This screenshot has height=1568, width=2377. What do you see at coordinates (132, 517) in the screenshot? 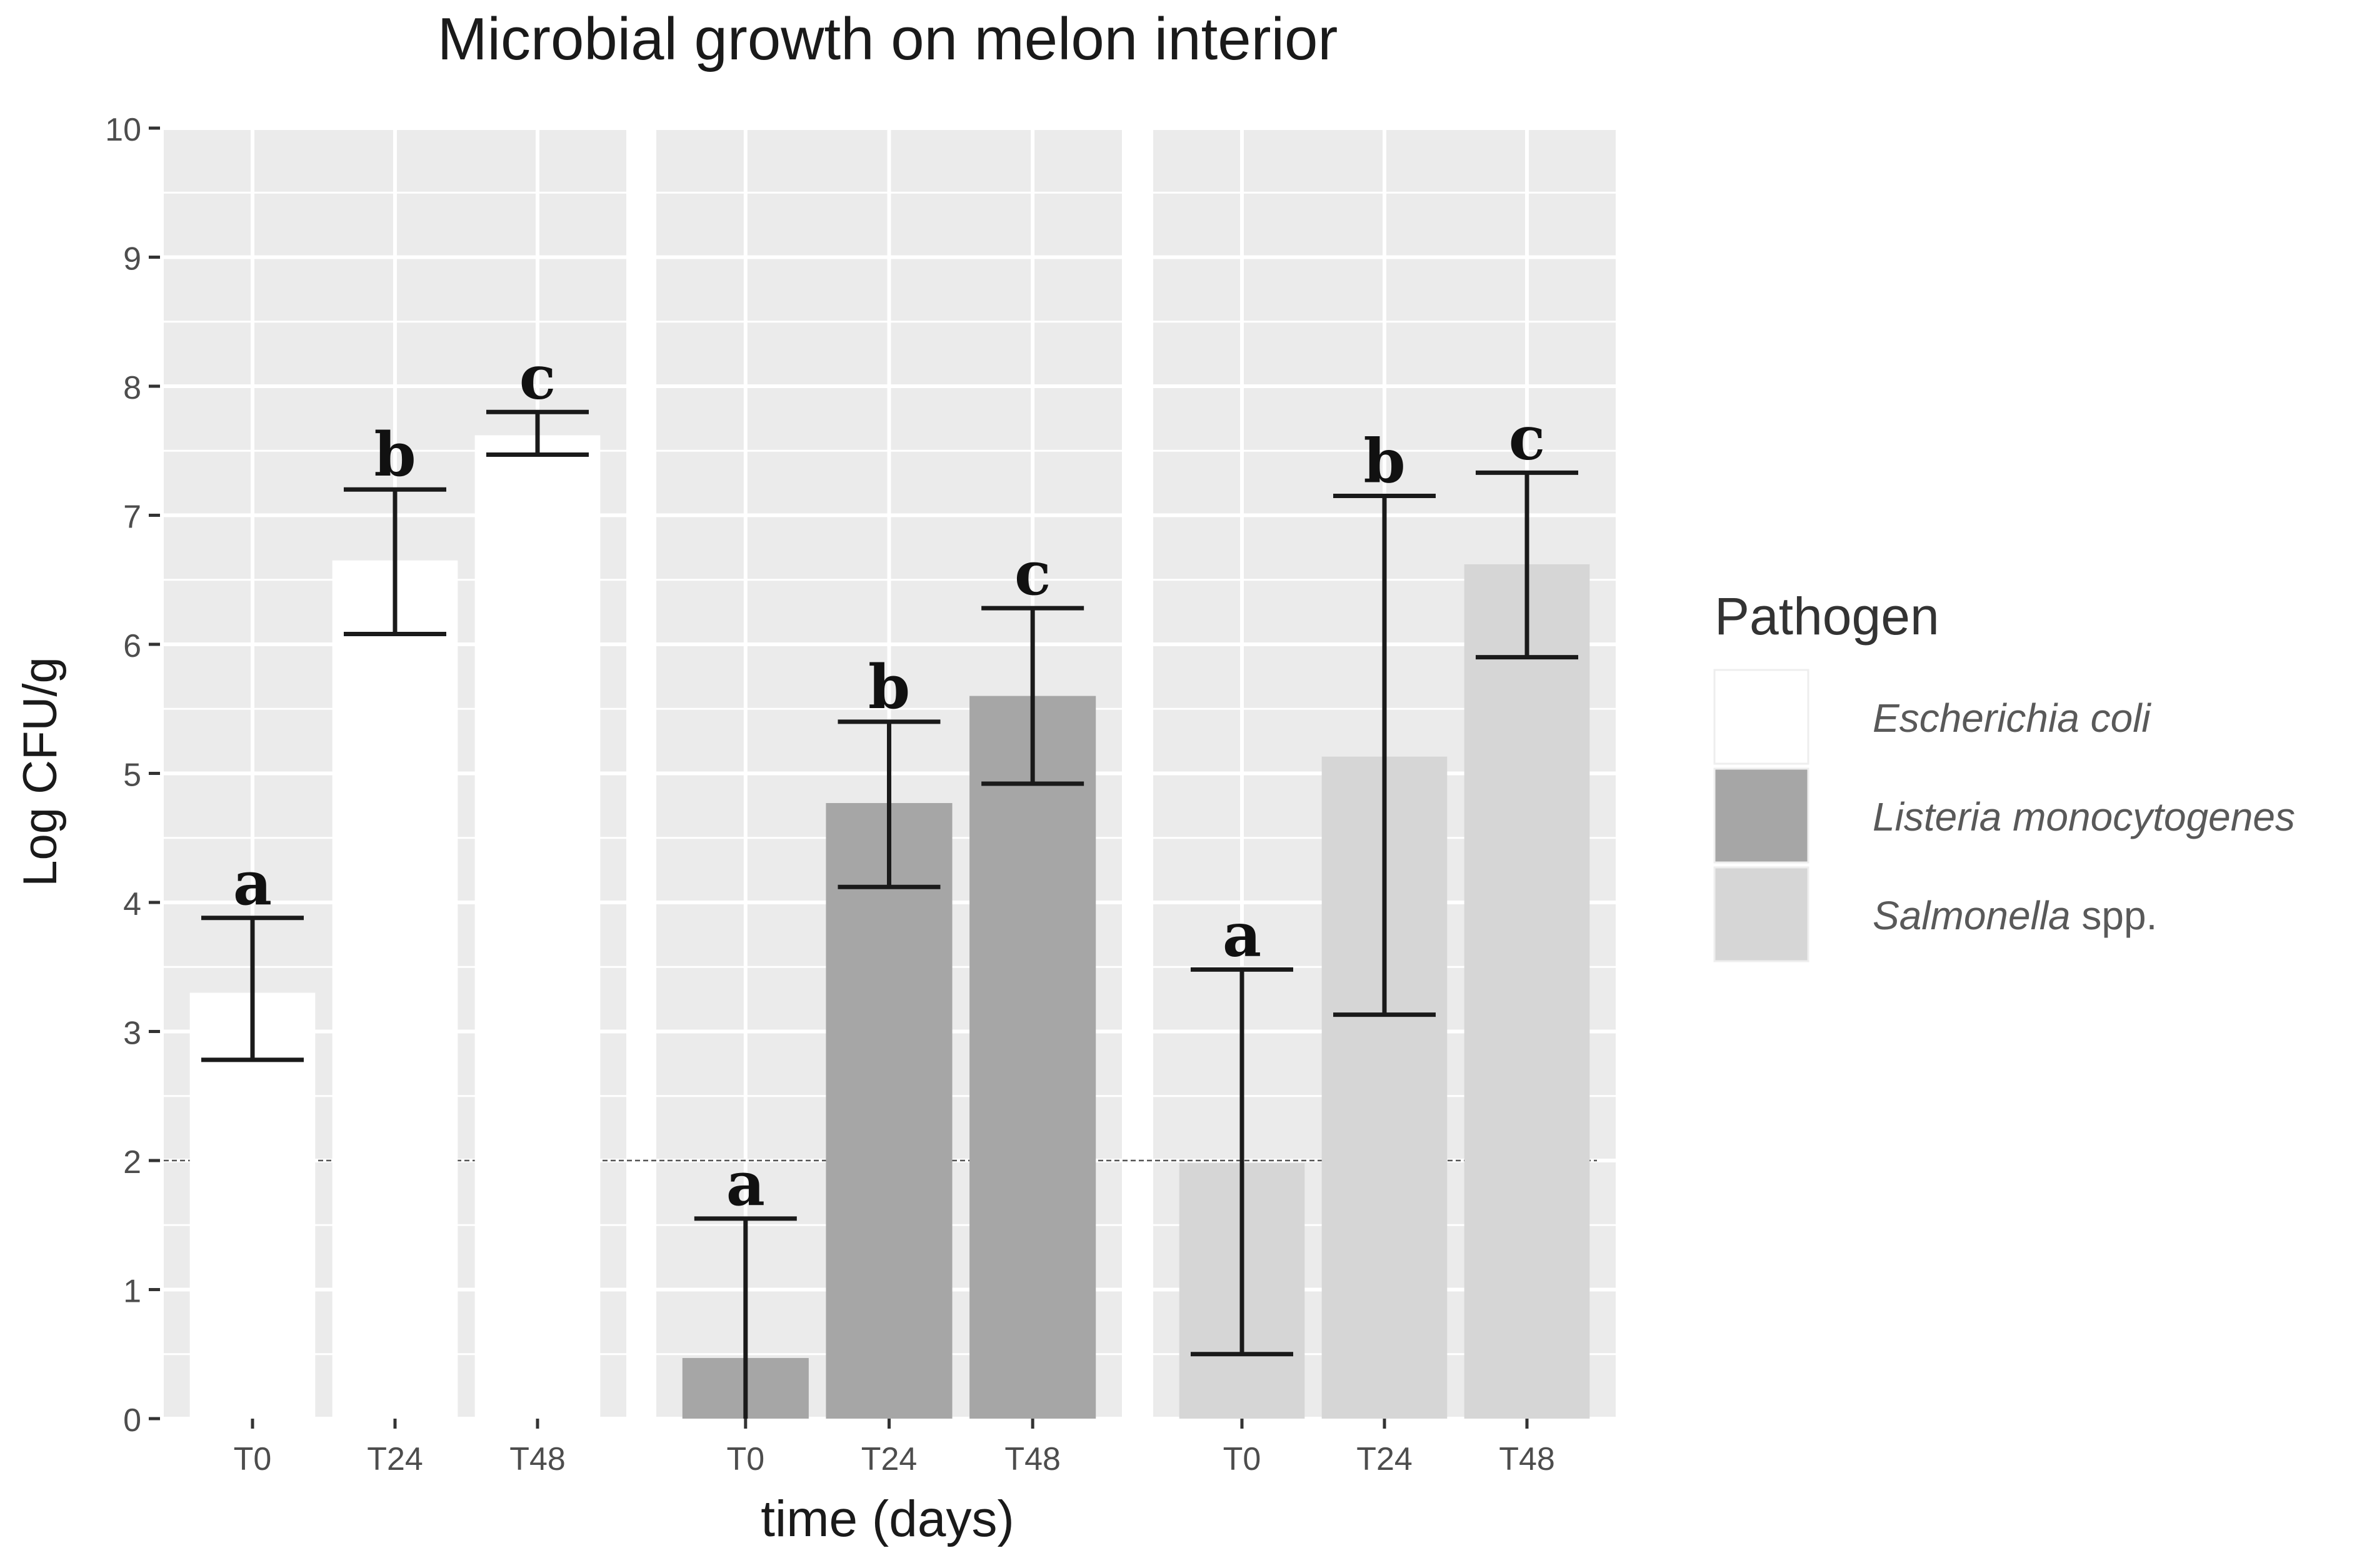
I see `y-tick-label: 7` at bounding box center [132, 517].